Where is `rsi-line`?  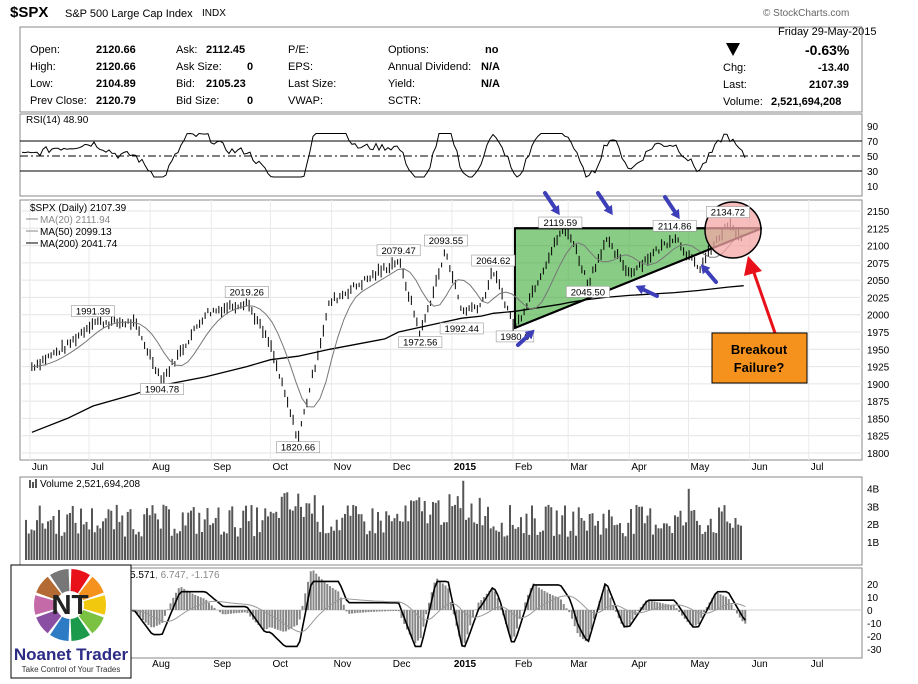 rsi-line is located at coordinates (383, 155).